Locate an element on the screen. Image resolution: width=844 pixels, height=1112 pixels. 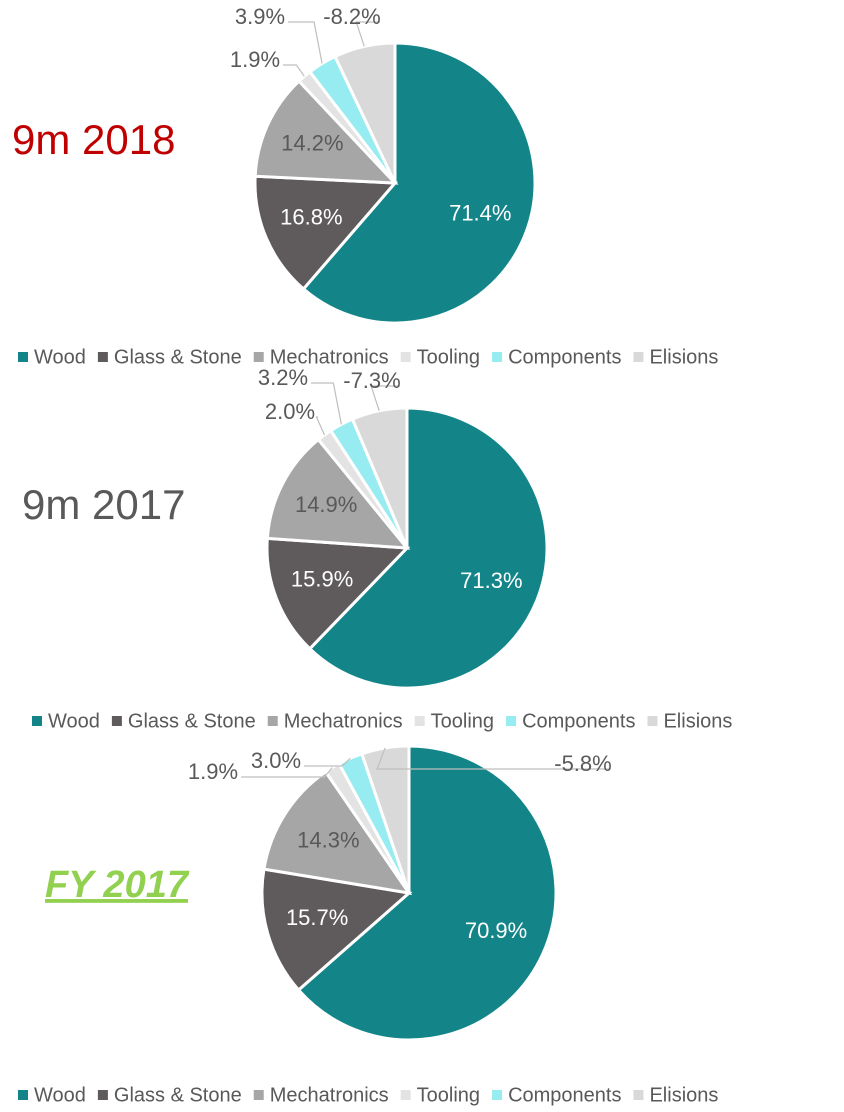
data-label: -5.8% is located at coordinates (582, 763).